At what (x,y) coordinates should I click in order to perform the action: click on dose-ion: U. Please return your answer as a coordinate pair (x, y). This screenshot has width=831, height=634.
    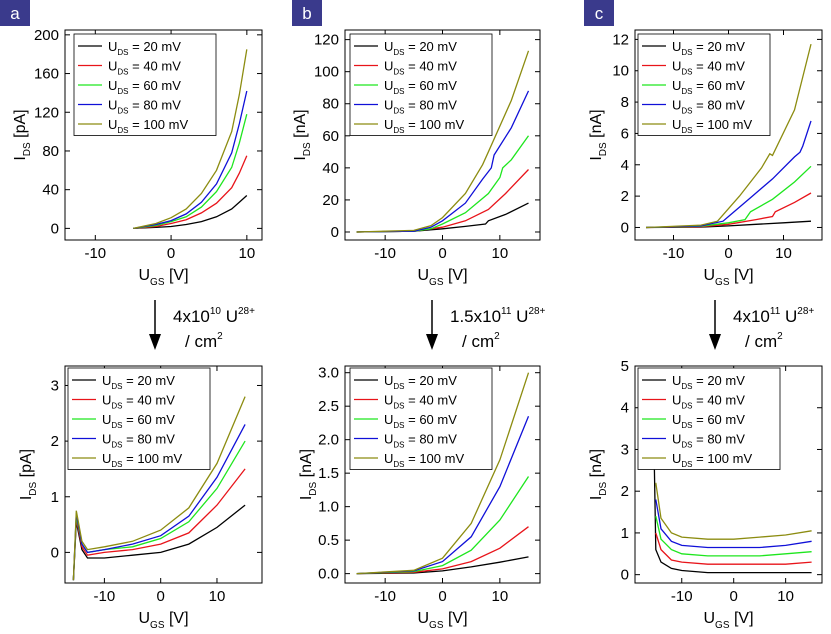
    Looking at the image, I should click on (788, 316).